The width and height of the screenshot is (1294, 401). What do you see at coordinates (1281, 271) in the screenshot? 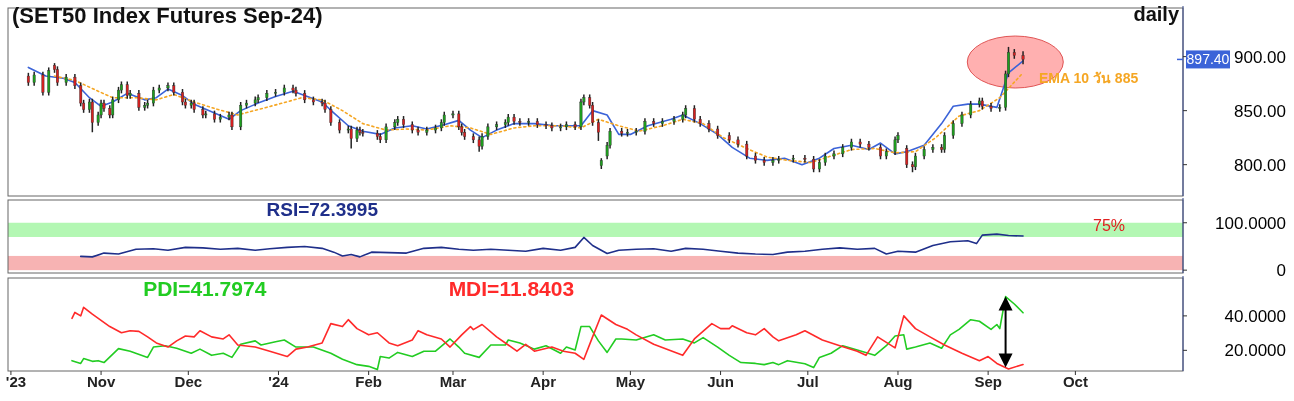
I see `y-tick-label: 0` at bounding box center [1281, 271].